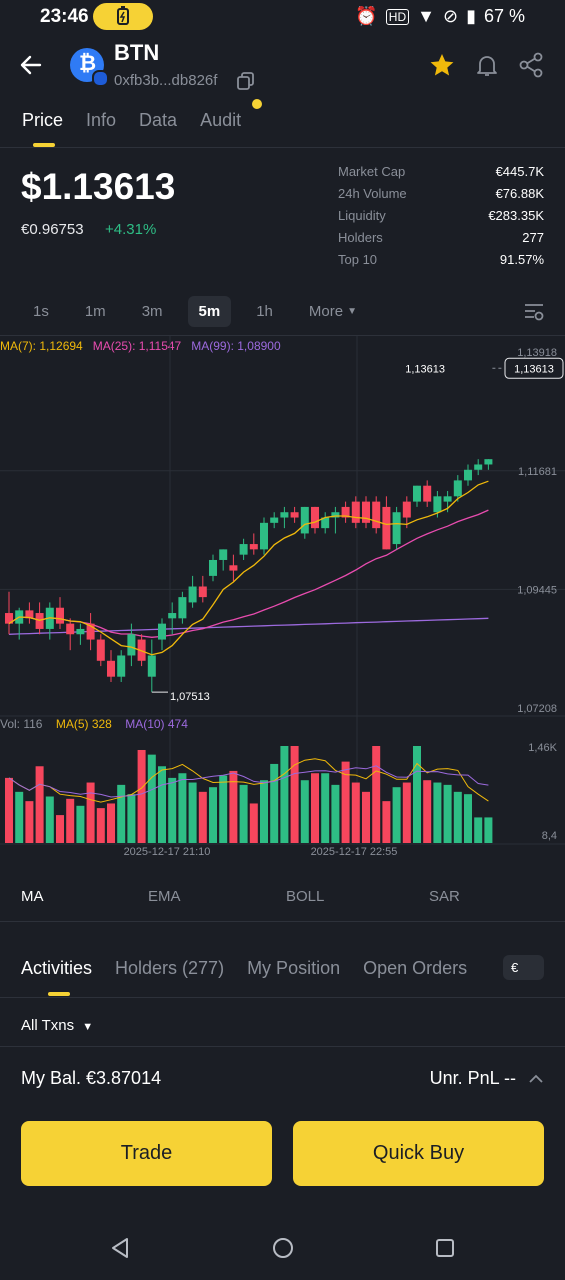 This screenshot has width=565, height=1280. What do you see at coordinates (418, 1153) in the screenshot?
I see `quick-buy-button: Quick Buy` at bounding box center [418, 1153].